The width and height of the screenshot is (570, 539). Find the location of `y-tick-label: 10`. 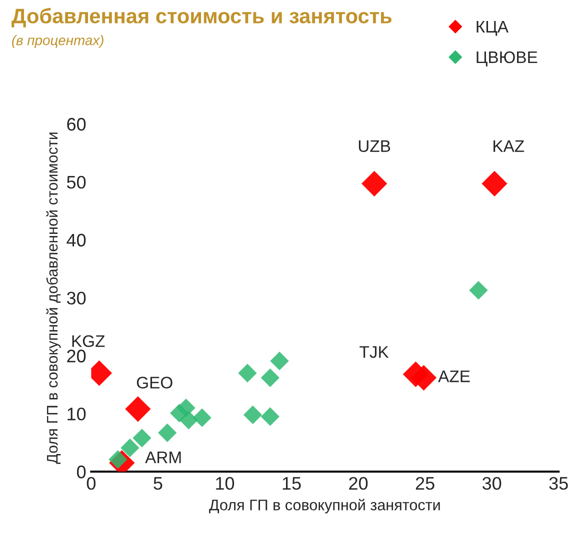

y-tick-label: 10 is located at coordinates (77, 414).